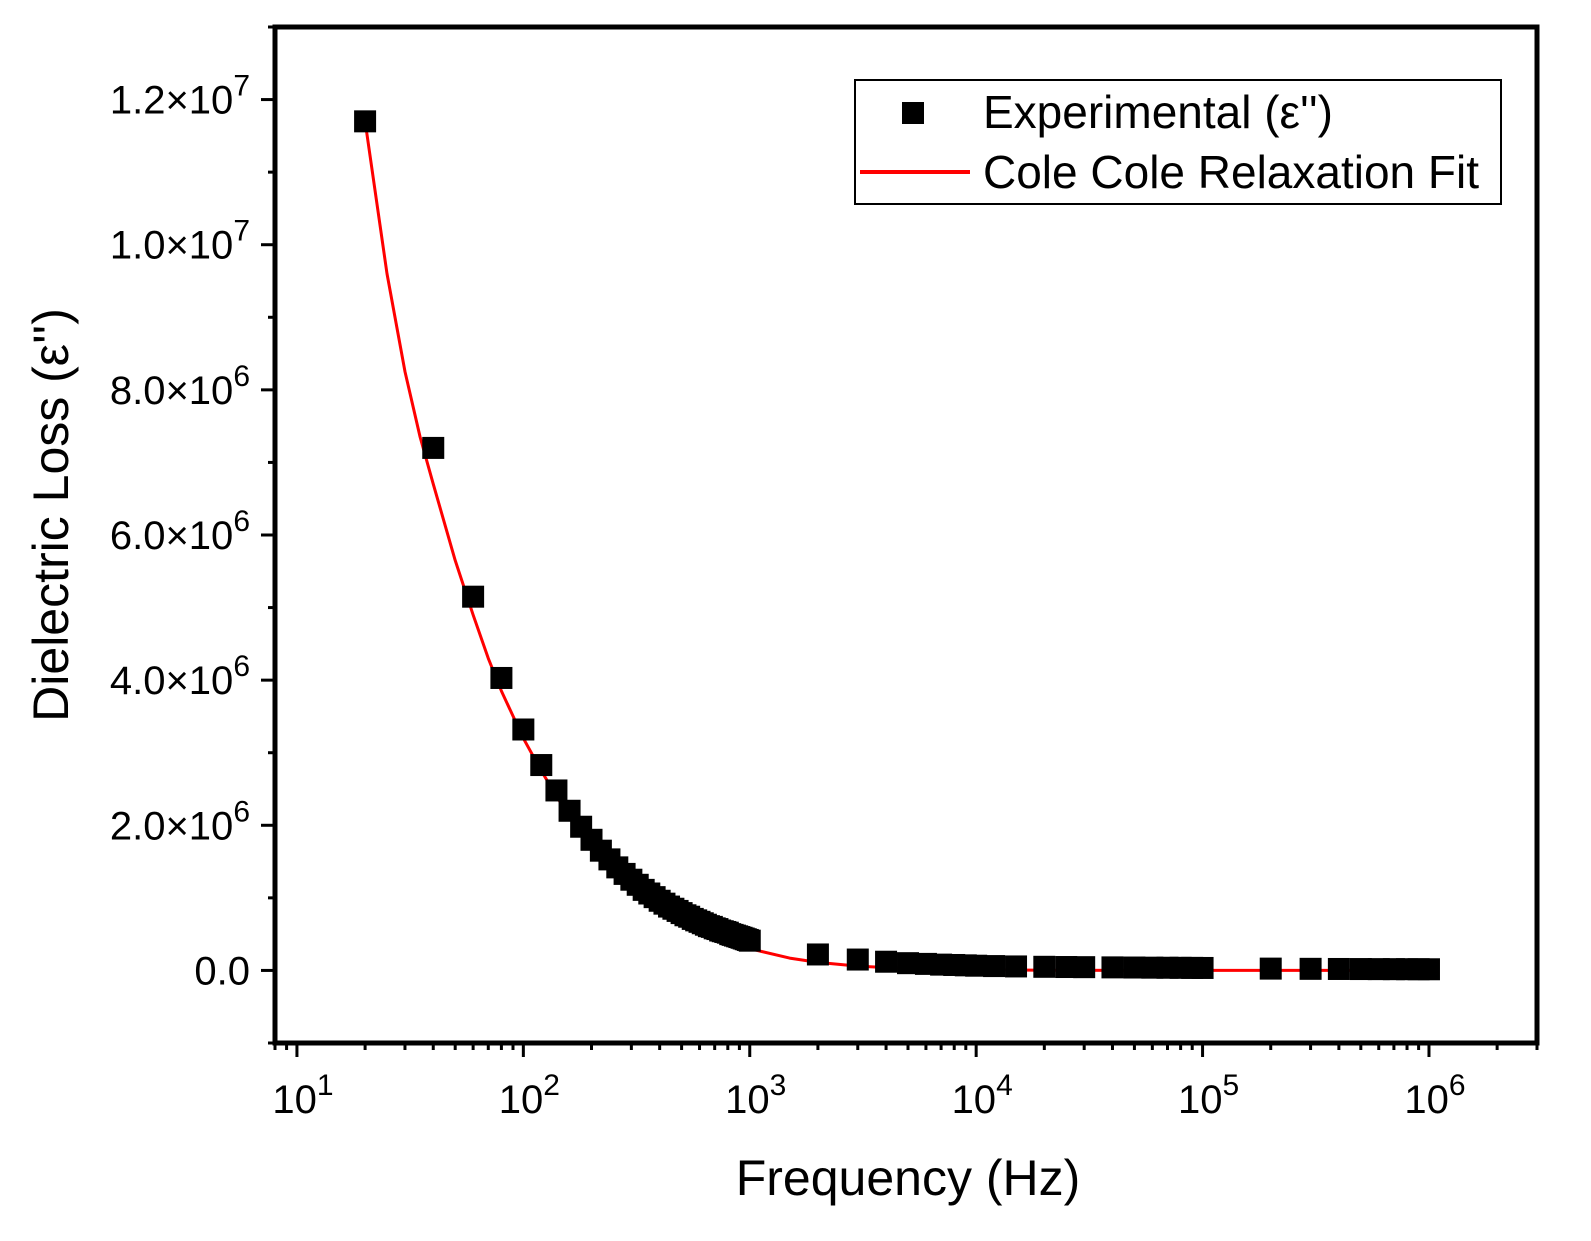 Image resolution: width=1591 pixels, height=1241 pixels. I want to click on x-tick-label: 10², so click(529, 1095).